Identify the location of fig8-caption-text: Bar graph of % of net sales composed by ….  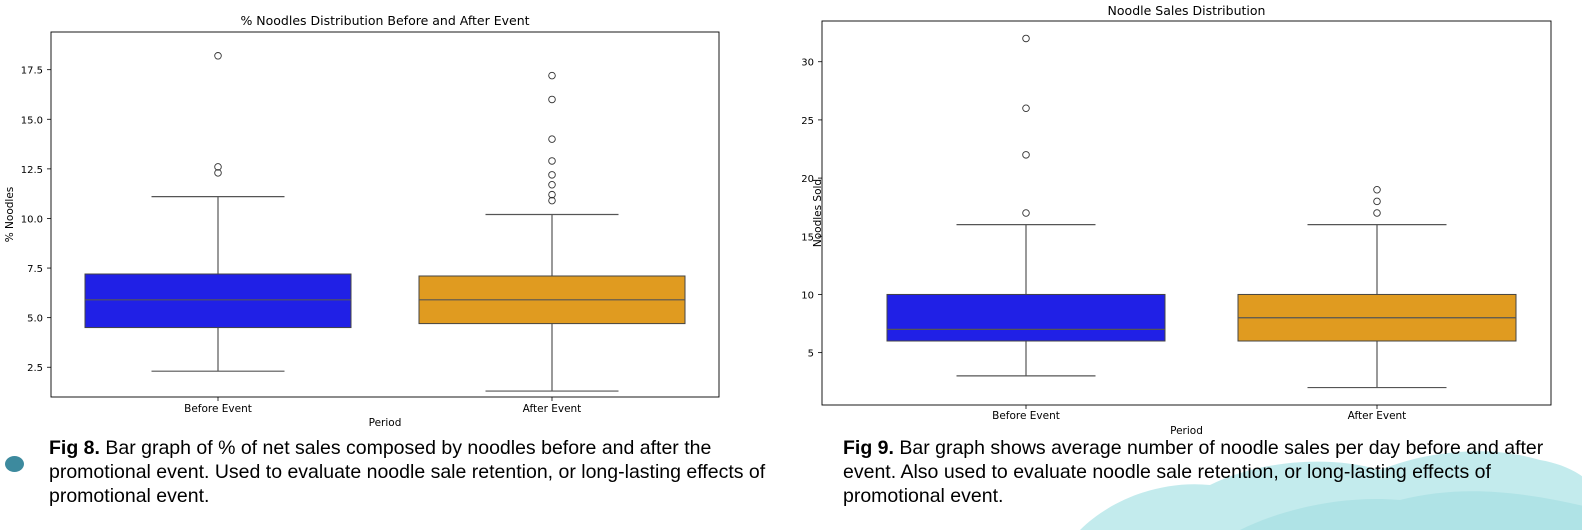
(407, 472).